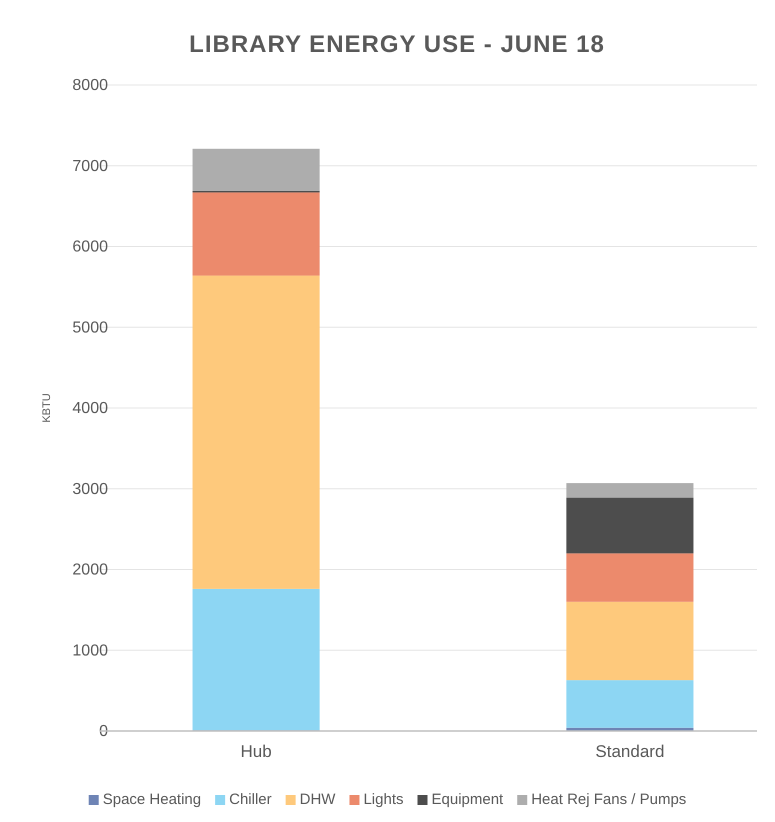  Describe the element at coordinates (608, 799) in the screenshot. I see `legend-label: Heat Rej Fans / Pumps` at that location.